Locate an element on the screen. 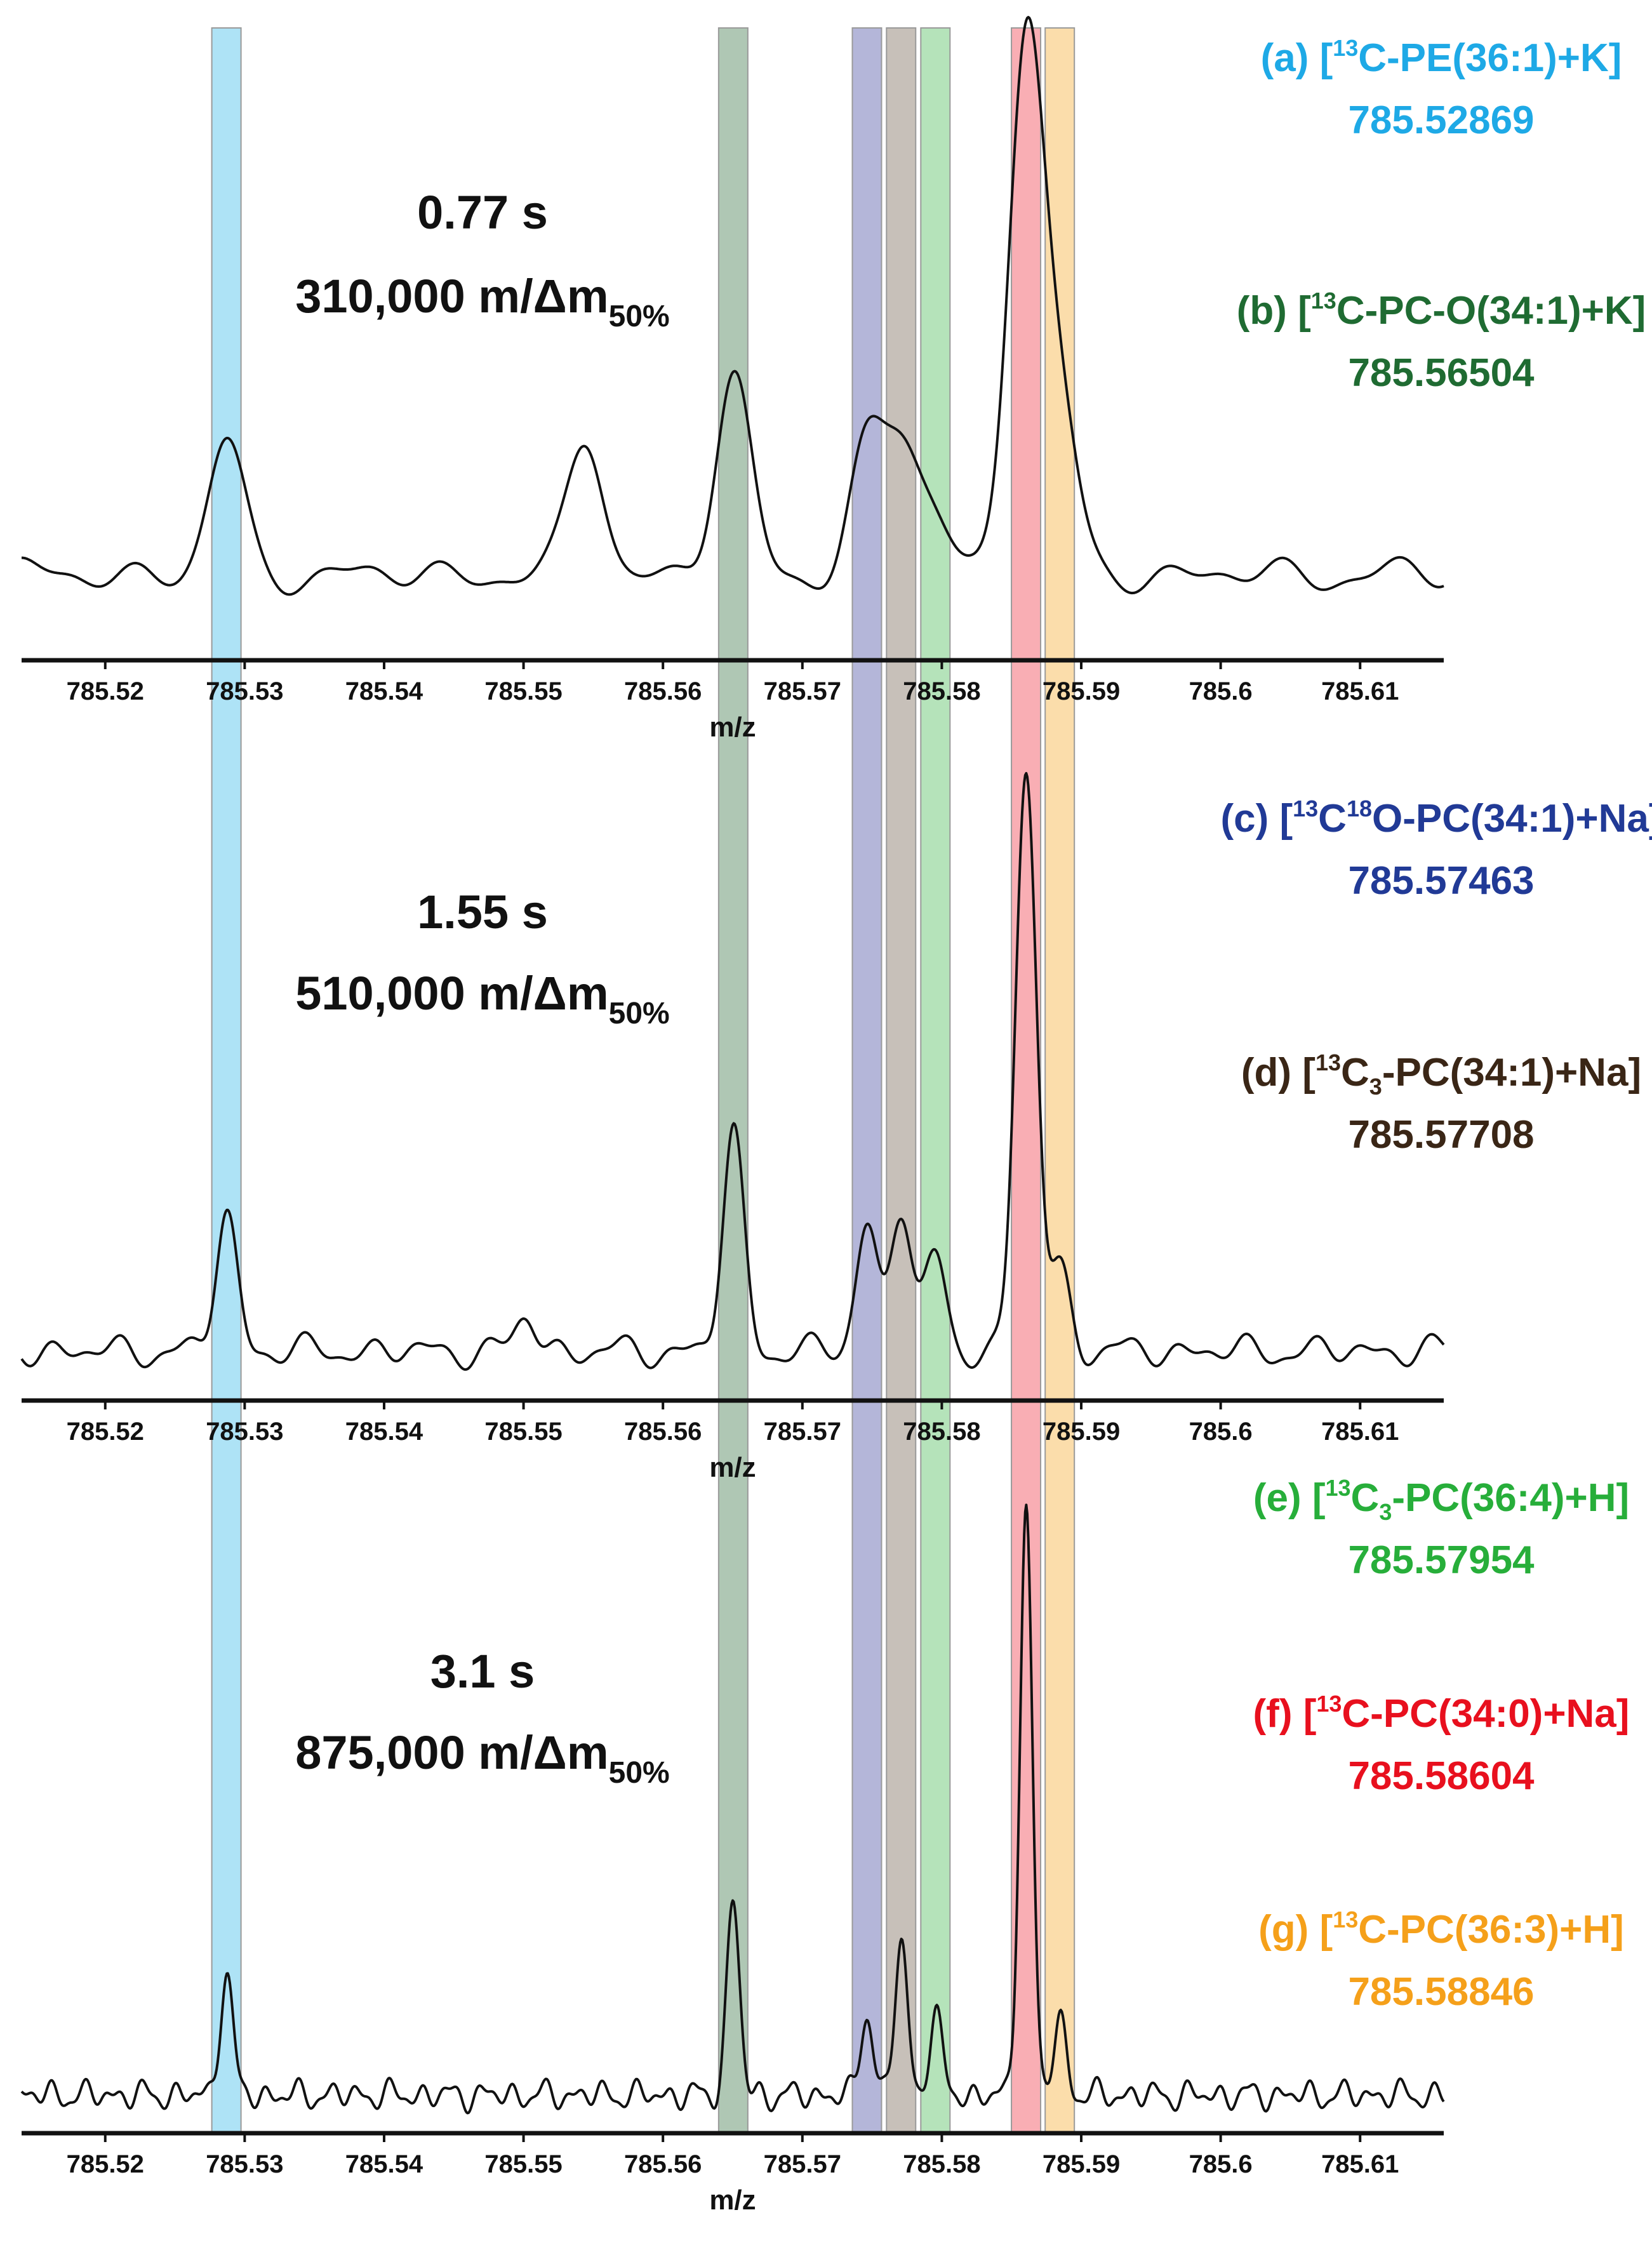 The height and width of the screenshot is (2250, 1652). annotation-formula: (f) [13C-PC(34:0)+Na] is located at coordinates (1441, 1714).